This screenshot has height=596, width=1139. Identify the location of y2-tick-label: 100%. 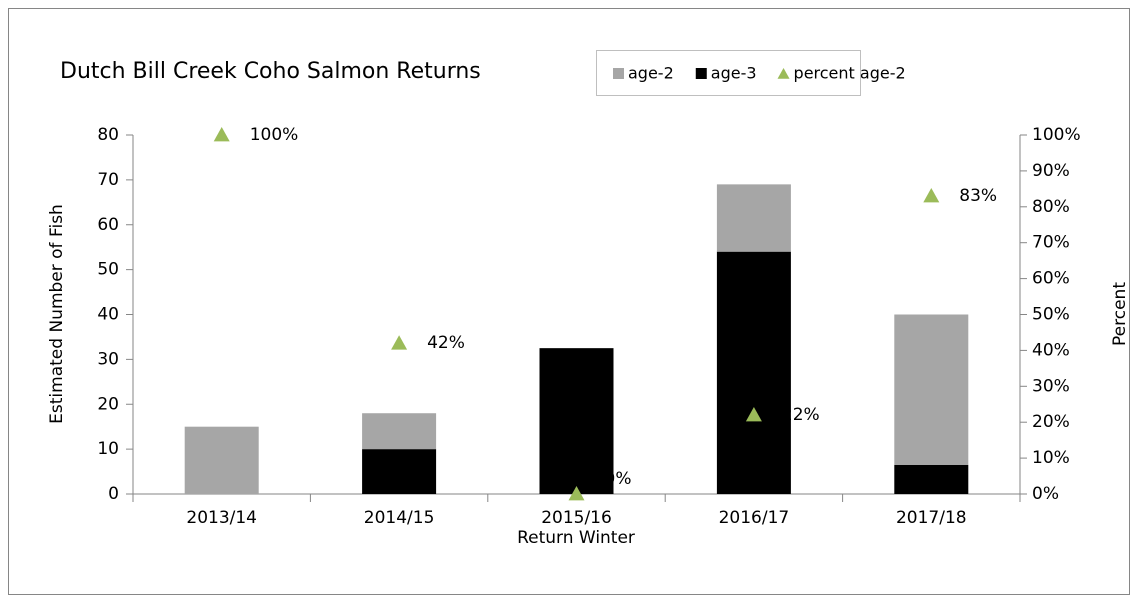
(1056, 135).